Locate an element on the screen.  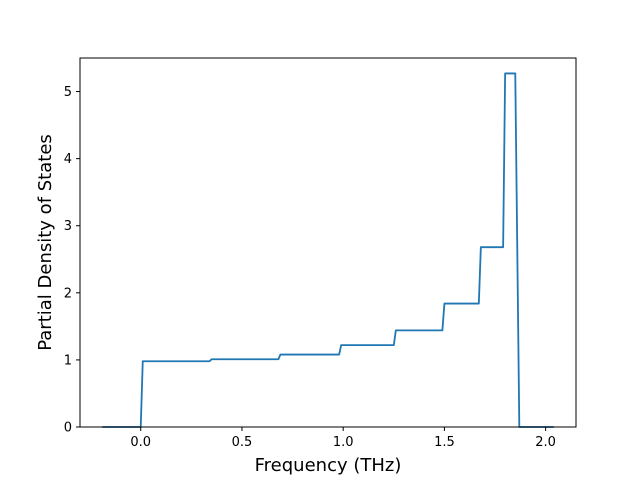
x-ticks: 0.0 0.5 1.0 1.5 2.0 is located at coordinates (343, 438).